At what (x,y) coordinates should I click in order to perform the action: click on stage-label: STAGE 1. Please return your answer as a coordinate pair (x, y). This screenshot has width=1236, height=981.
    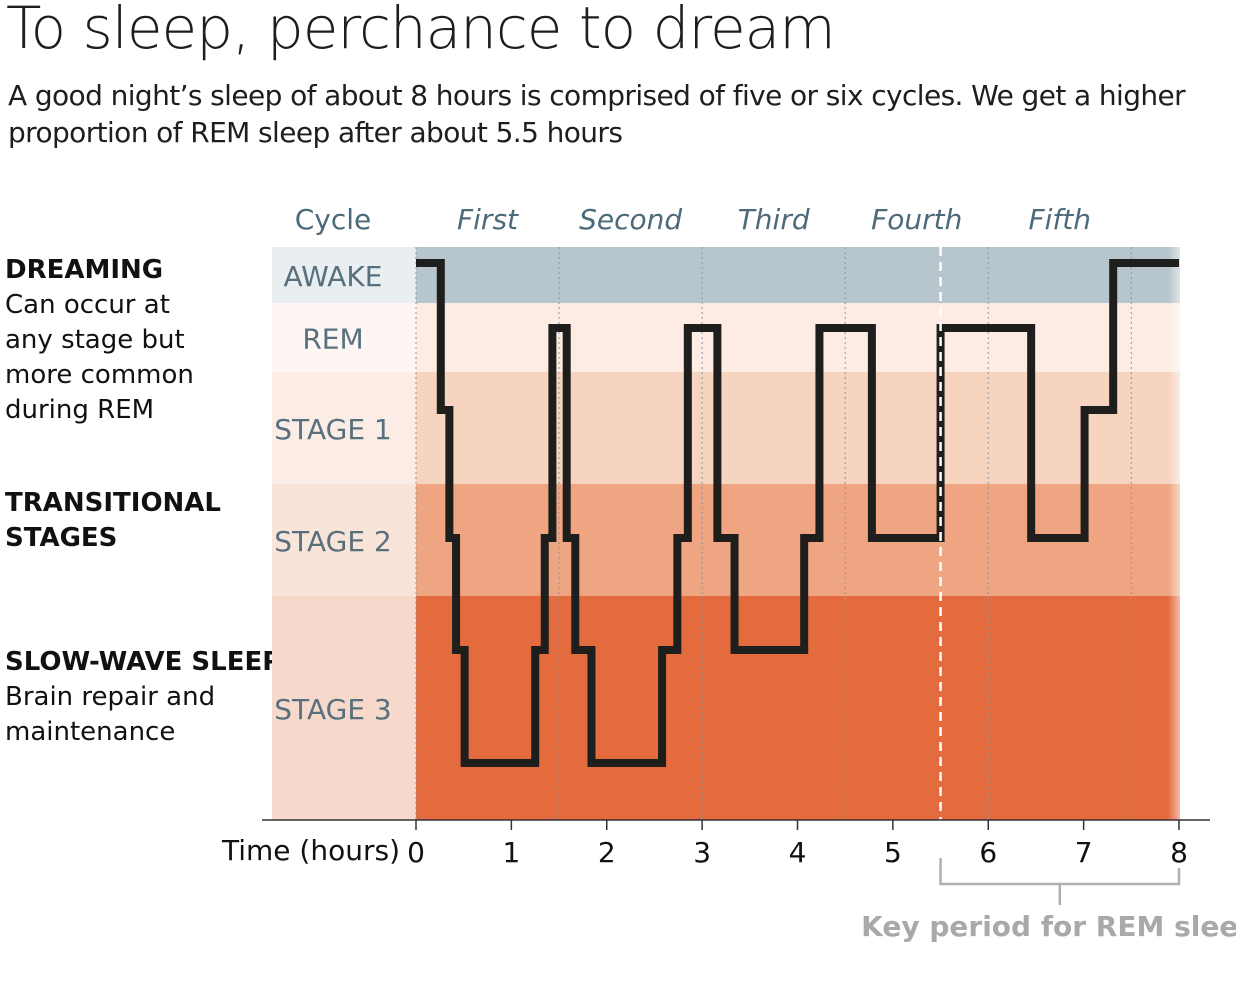
    Looking at the image, I should click on (332, 429).